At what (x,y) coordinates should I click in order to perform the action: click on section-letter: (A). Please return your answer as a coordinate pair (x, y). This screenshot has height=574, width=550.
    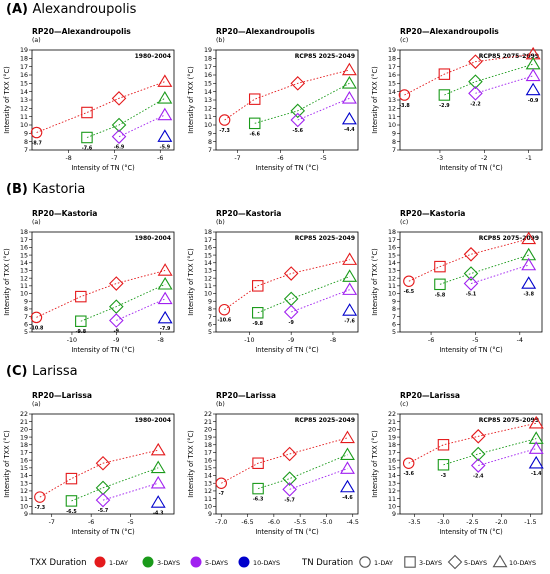
    Looking at the image, I should click on (17, 9).